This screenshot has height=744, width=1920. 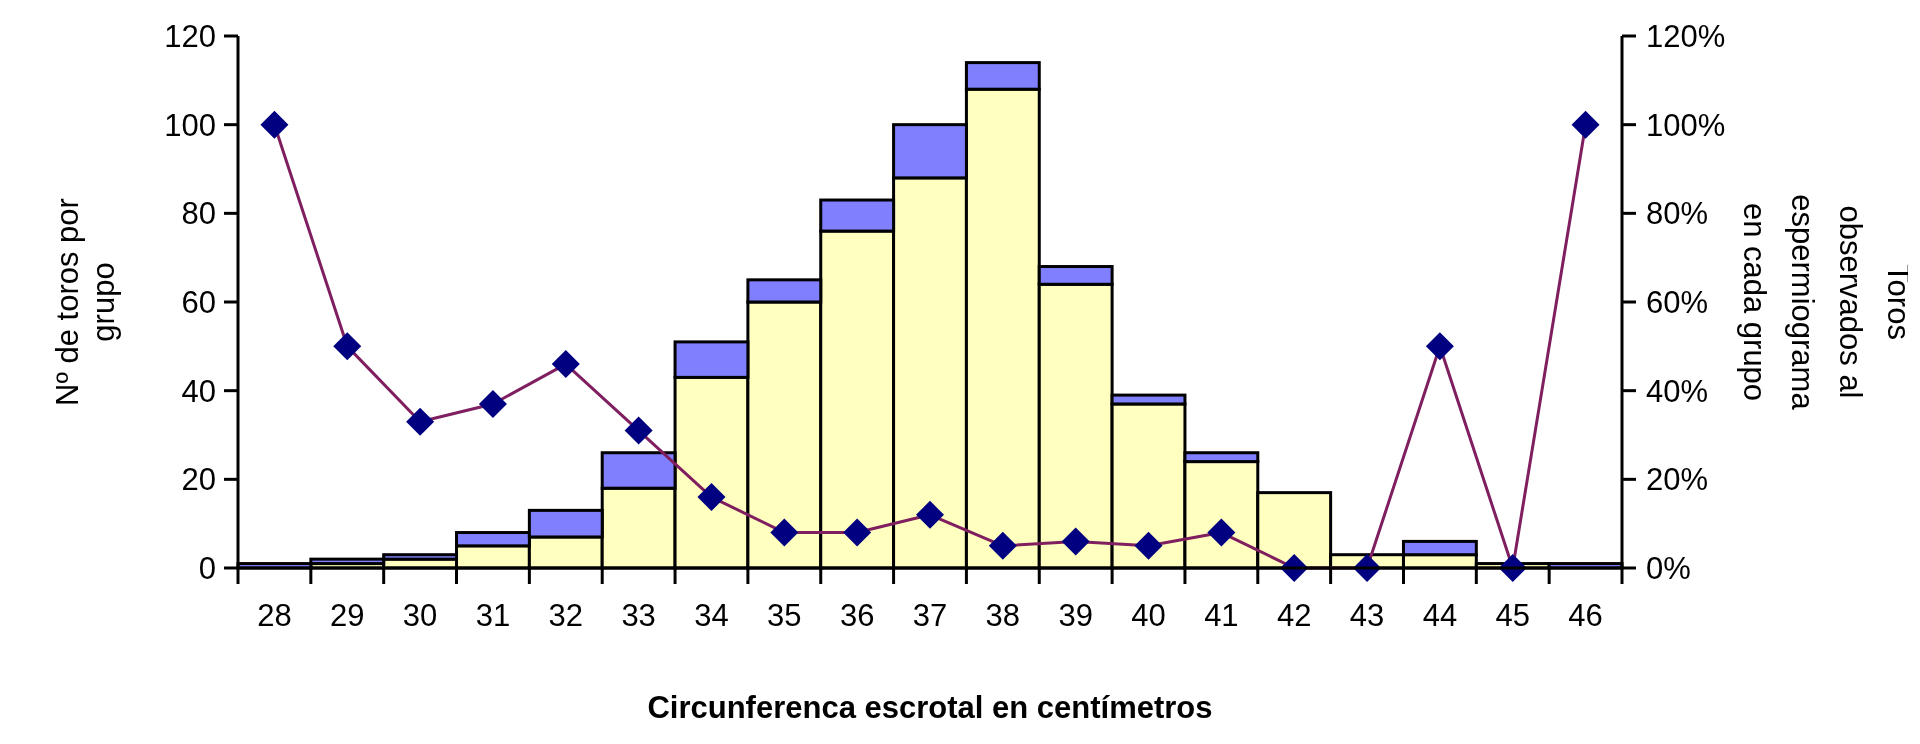 I want to click on x-tick-label: 31, so click(x=493, y=615).